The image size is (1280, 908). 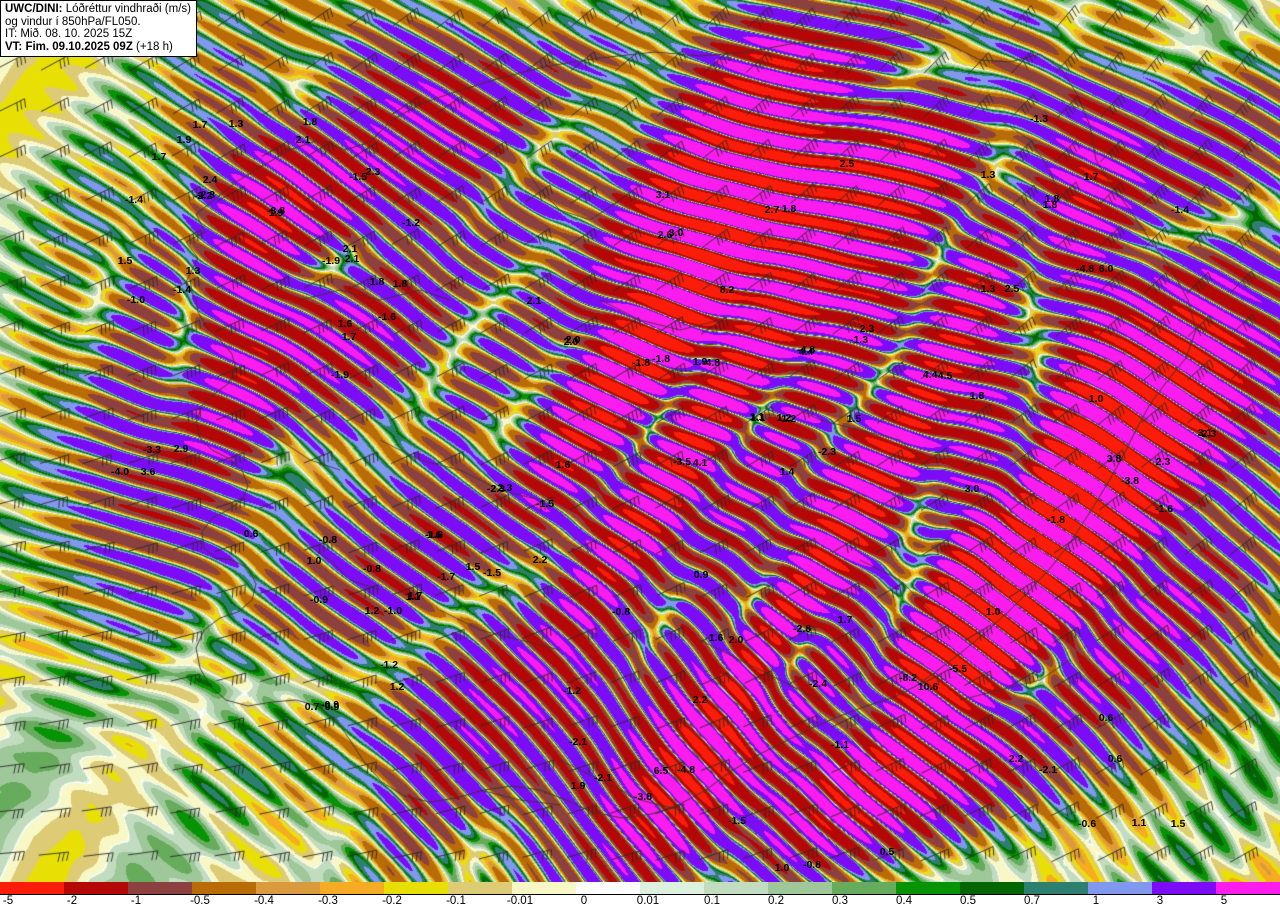 I want to click on colorbar-tick-label: 0.5, so click(x=968, y=901).